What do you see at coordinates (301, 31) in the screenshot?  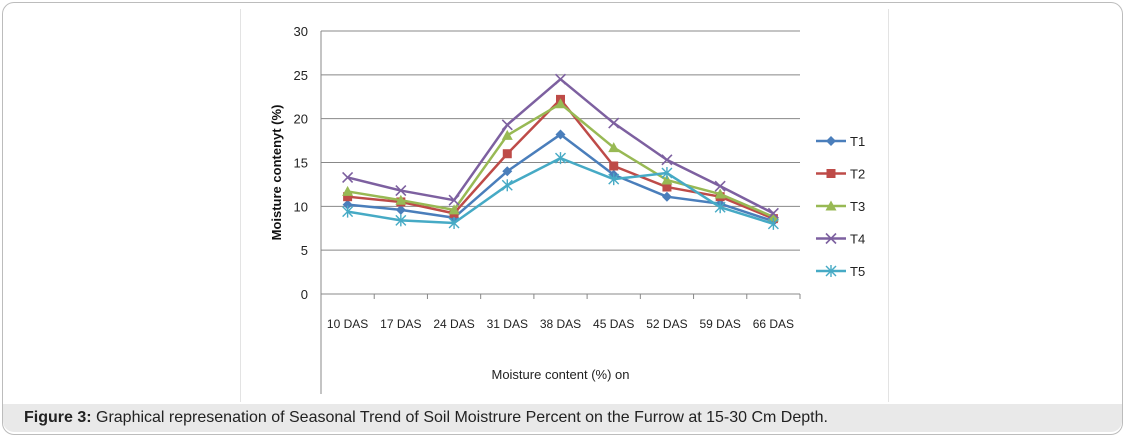 I see `y-tick-label: 30` at bounding box center [301, 31].